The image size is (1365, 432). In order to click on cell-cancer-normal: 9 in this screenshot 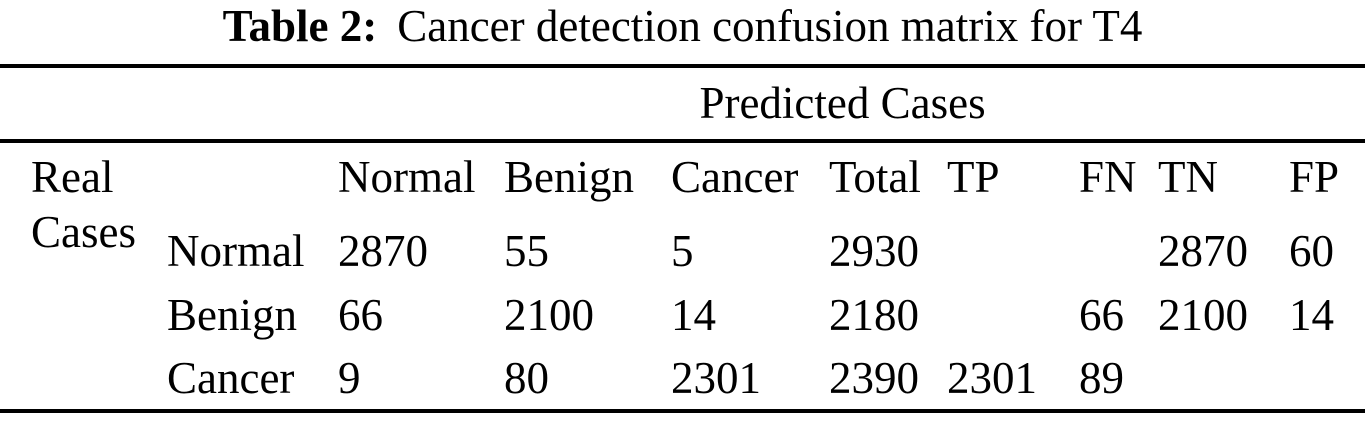, I will do `click(349, 377)`.